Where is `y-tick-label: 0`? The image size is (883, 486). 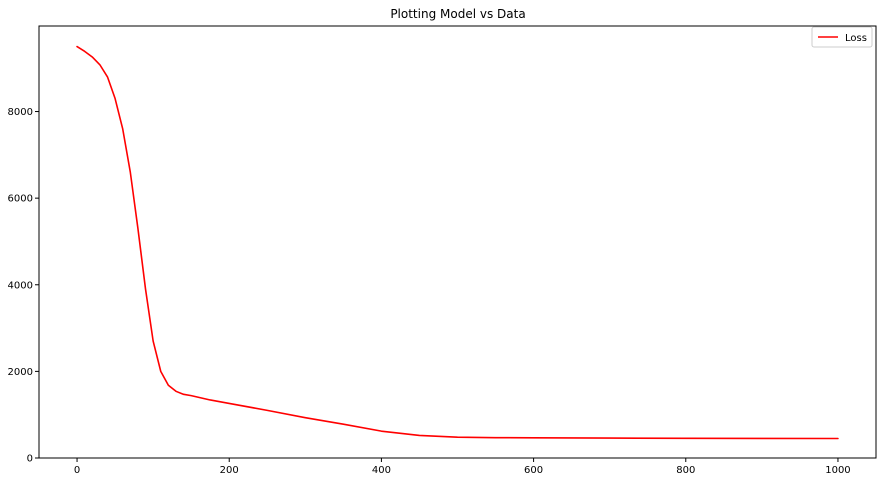
y-tick-label: 0 is located at coordinates (30, 459).